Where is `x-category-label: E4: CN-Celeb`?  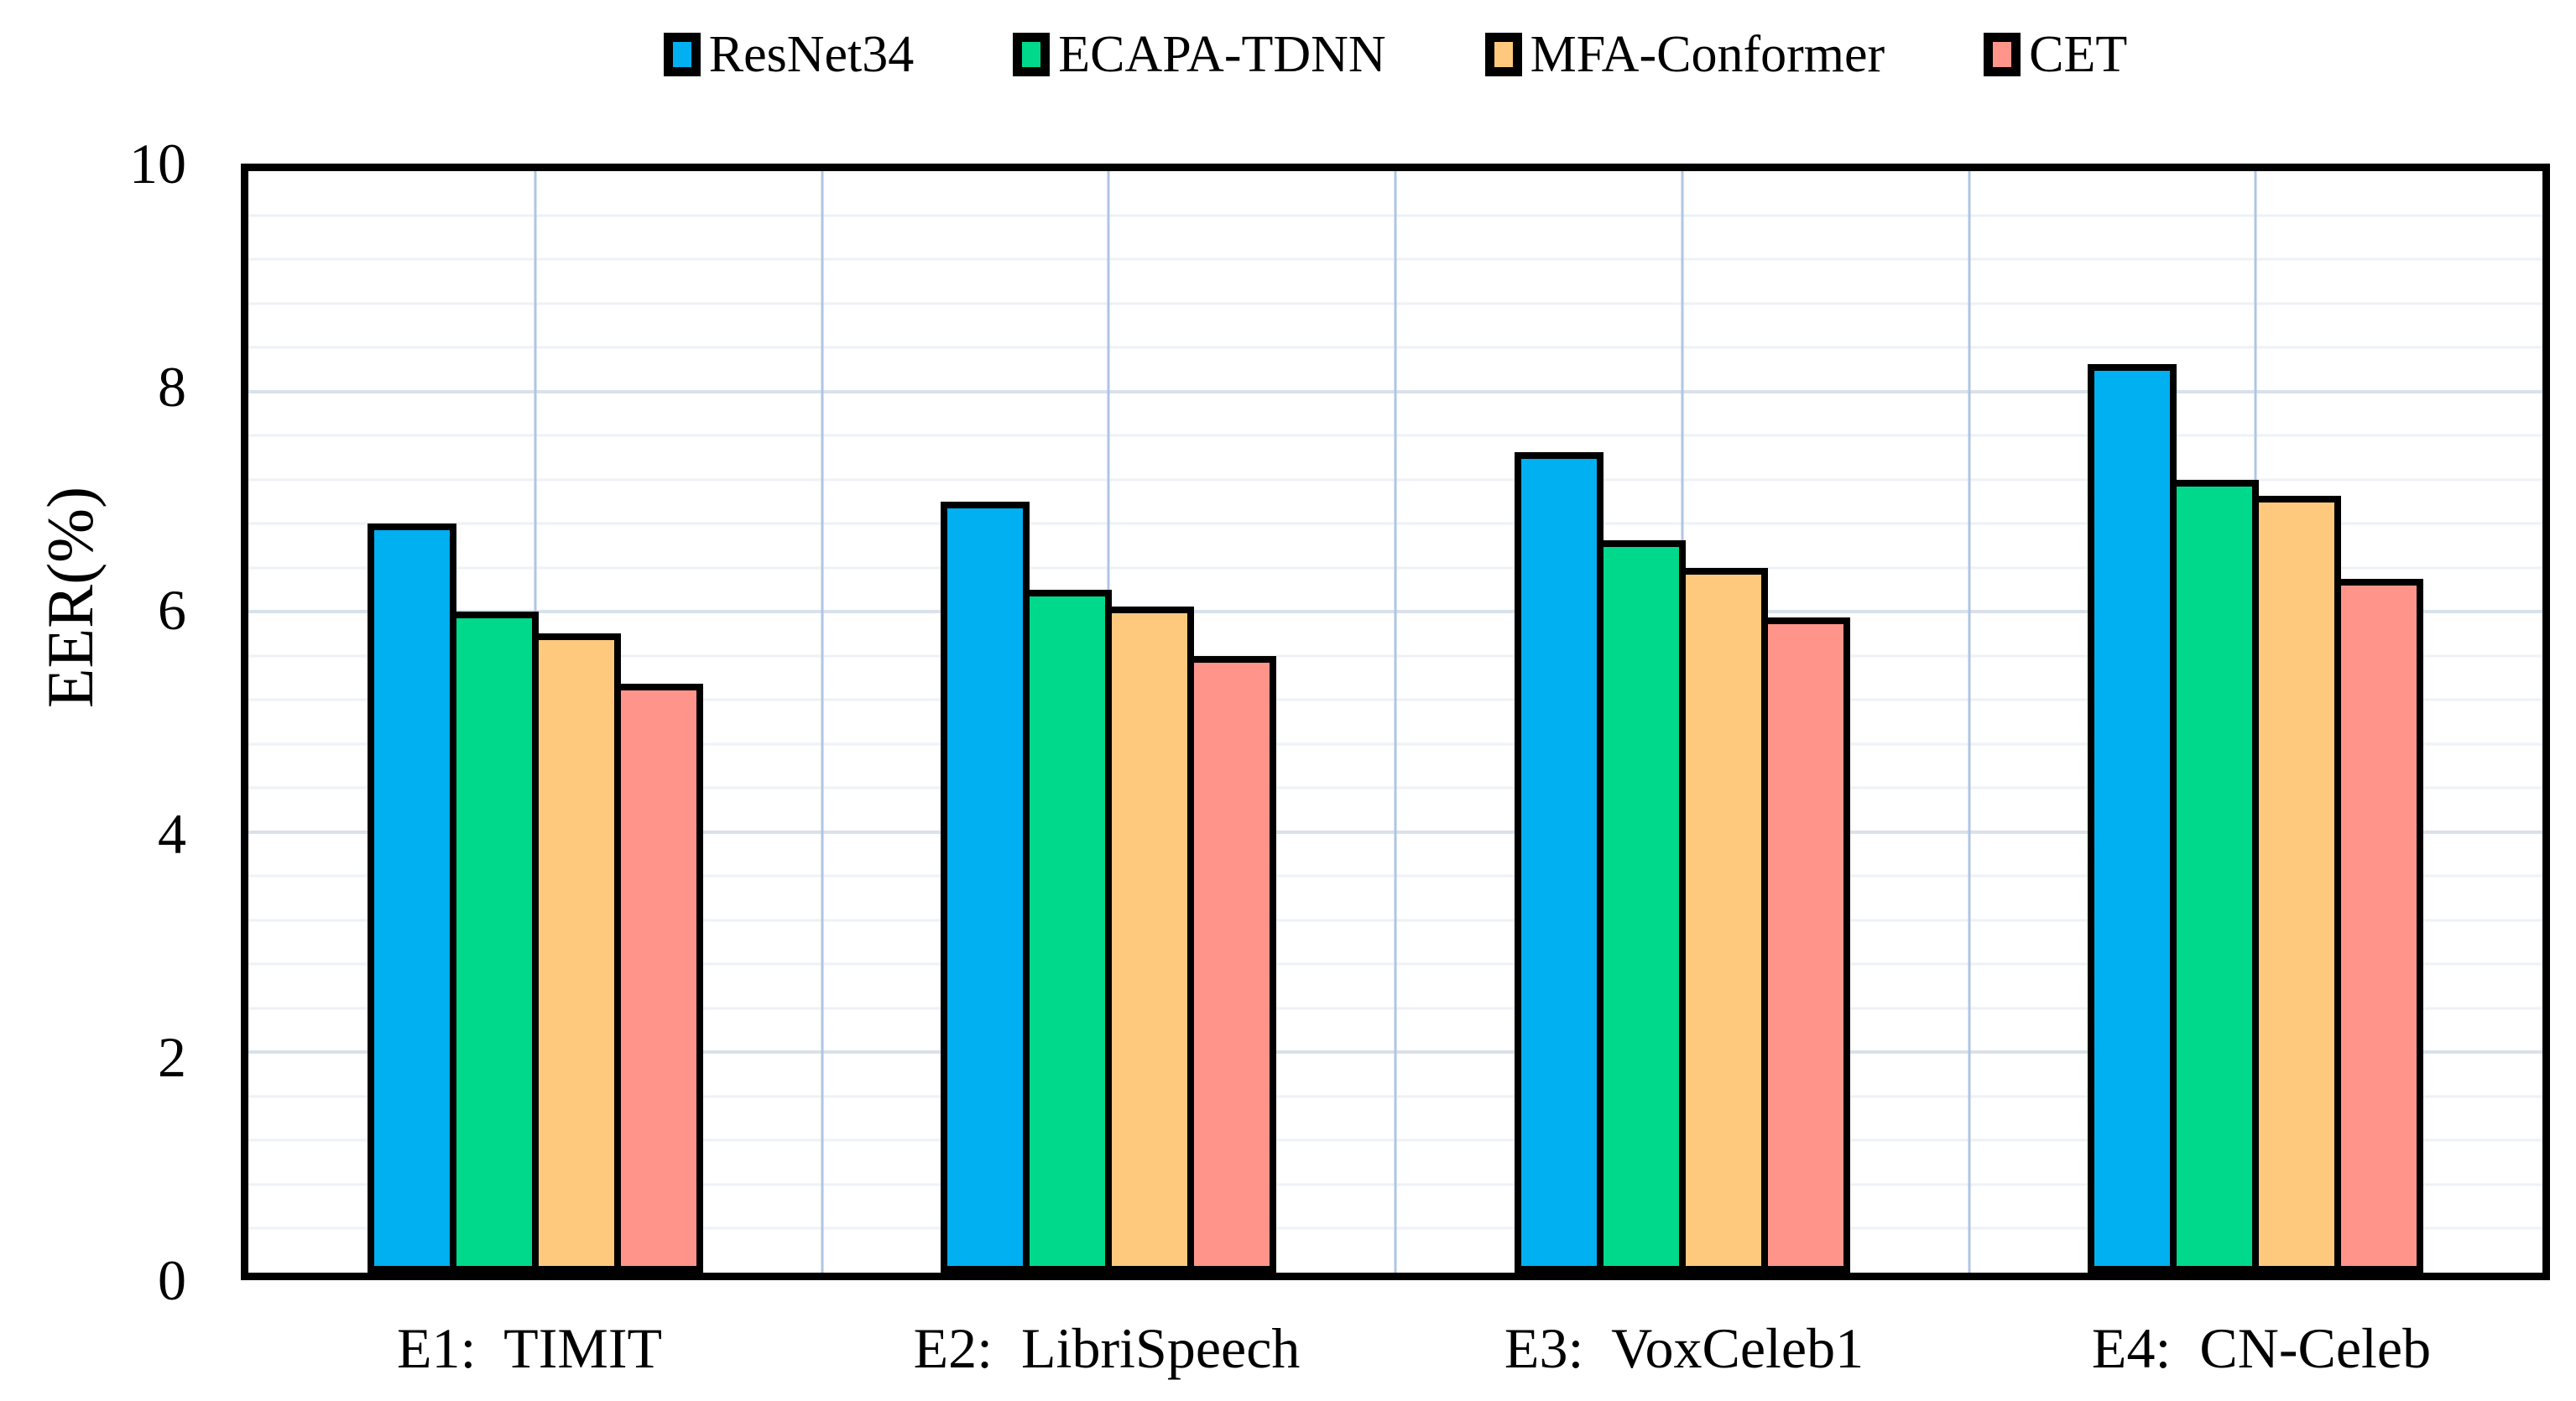
x-category-label: E4: CN-Celeb is located at coordinates (2261, 1348).